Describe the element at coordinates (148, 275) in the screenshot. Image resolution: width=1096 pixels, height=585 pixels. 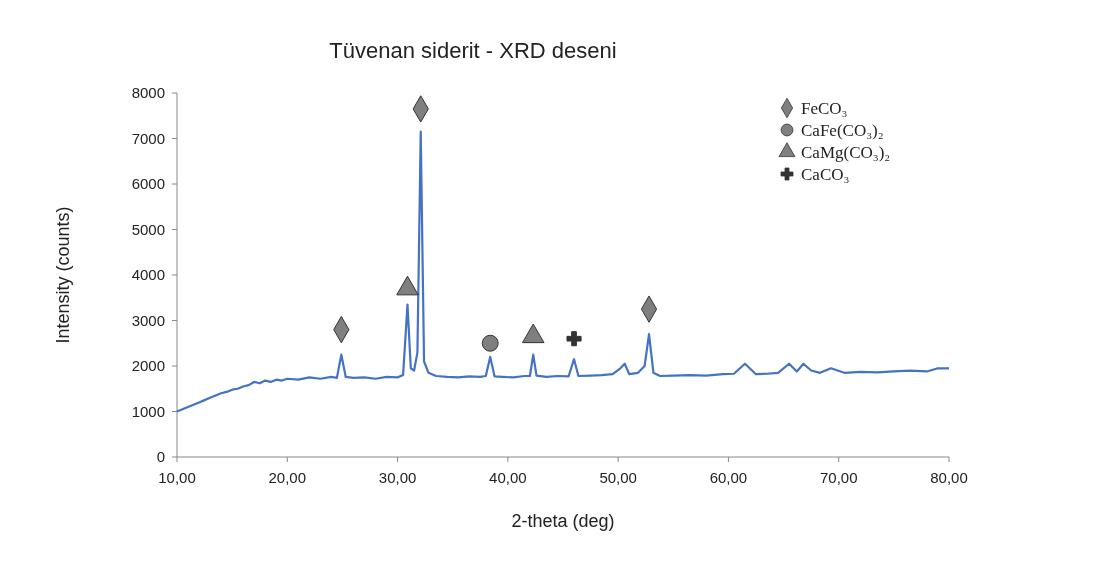
I see `y-tick-label: 4000` at that location.